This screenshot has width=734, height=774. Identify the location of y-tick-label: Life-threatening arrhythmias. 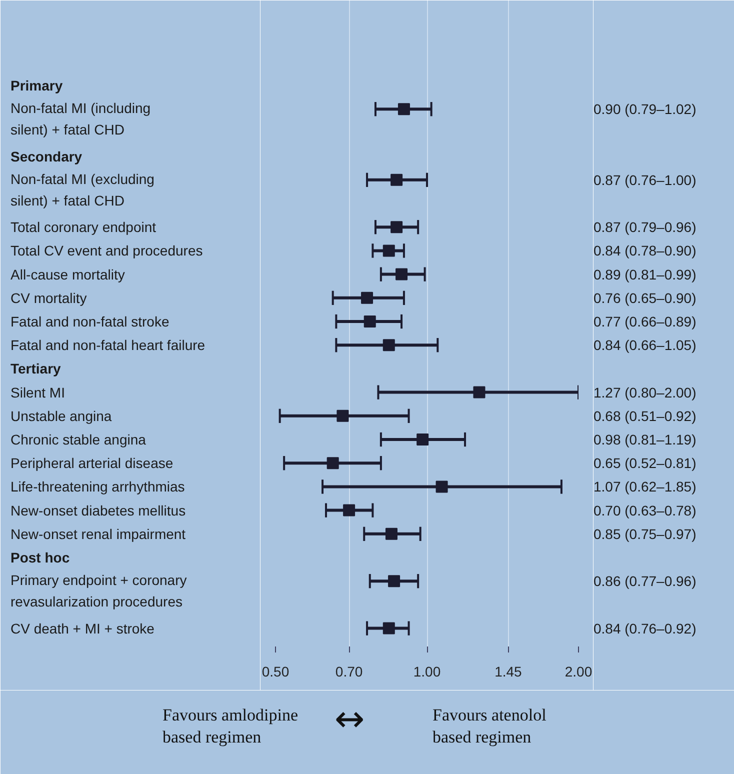
(97, 486).